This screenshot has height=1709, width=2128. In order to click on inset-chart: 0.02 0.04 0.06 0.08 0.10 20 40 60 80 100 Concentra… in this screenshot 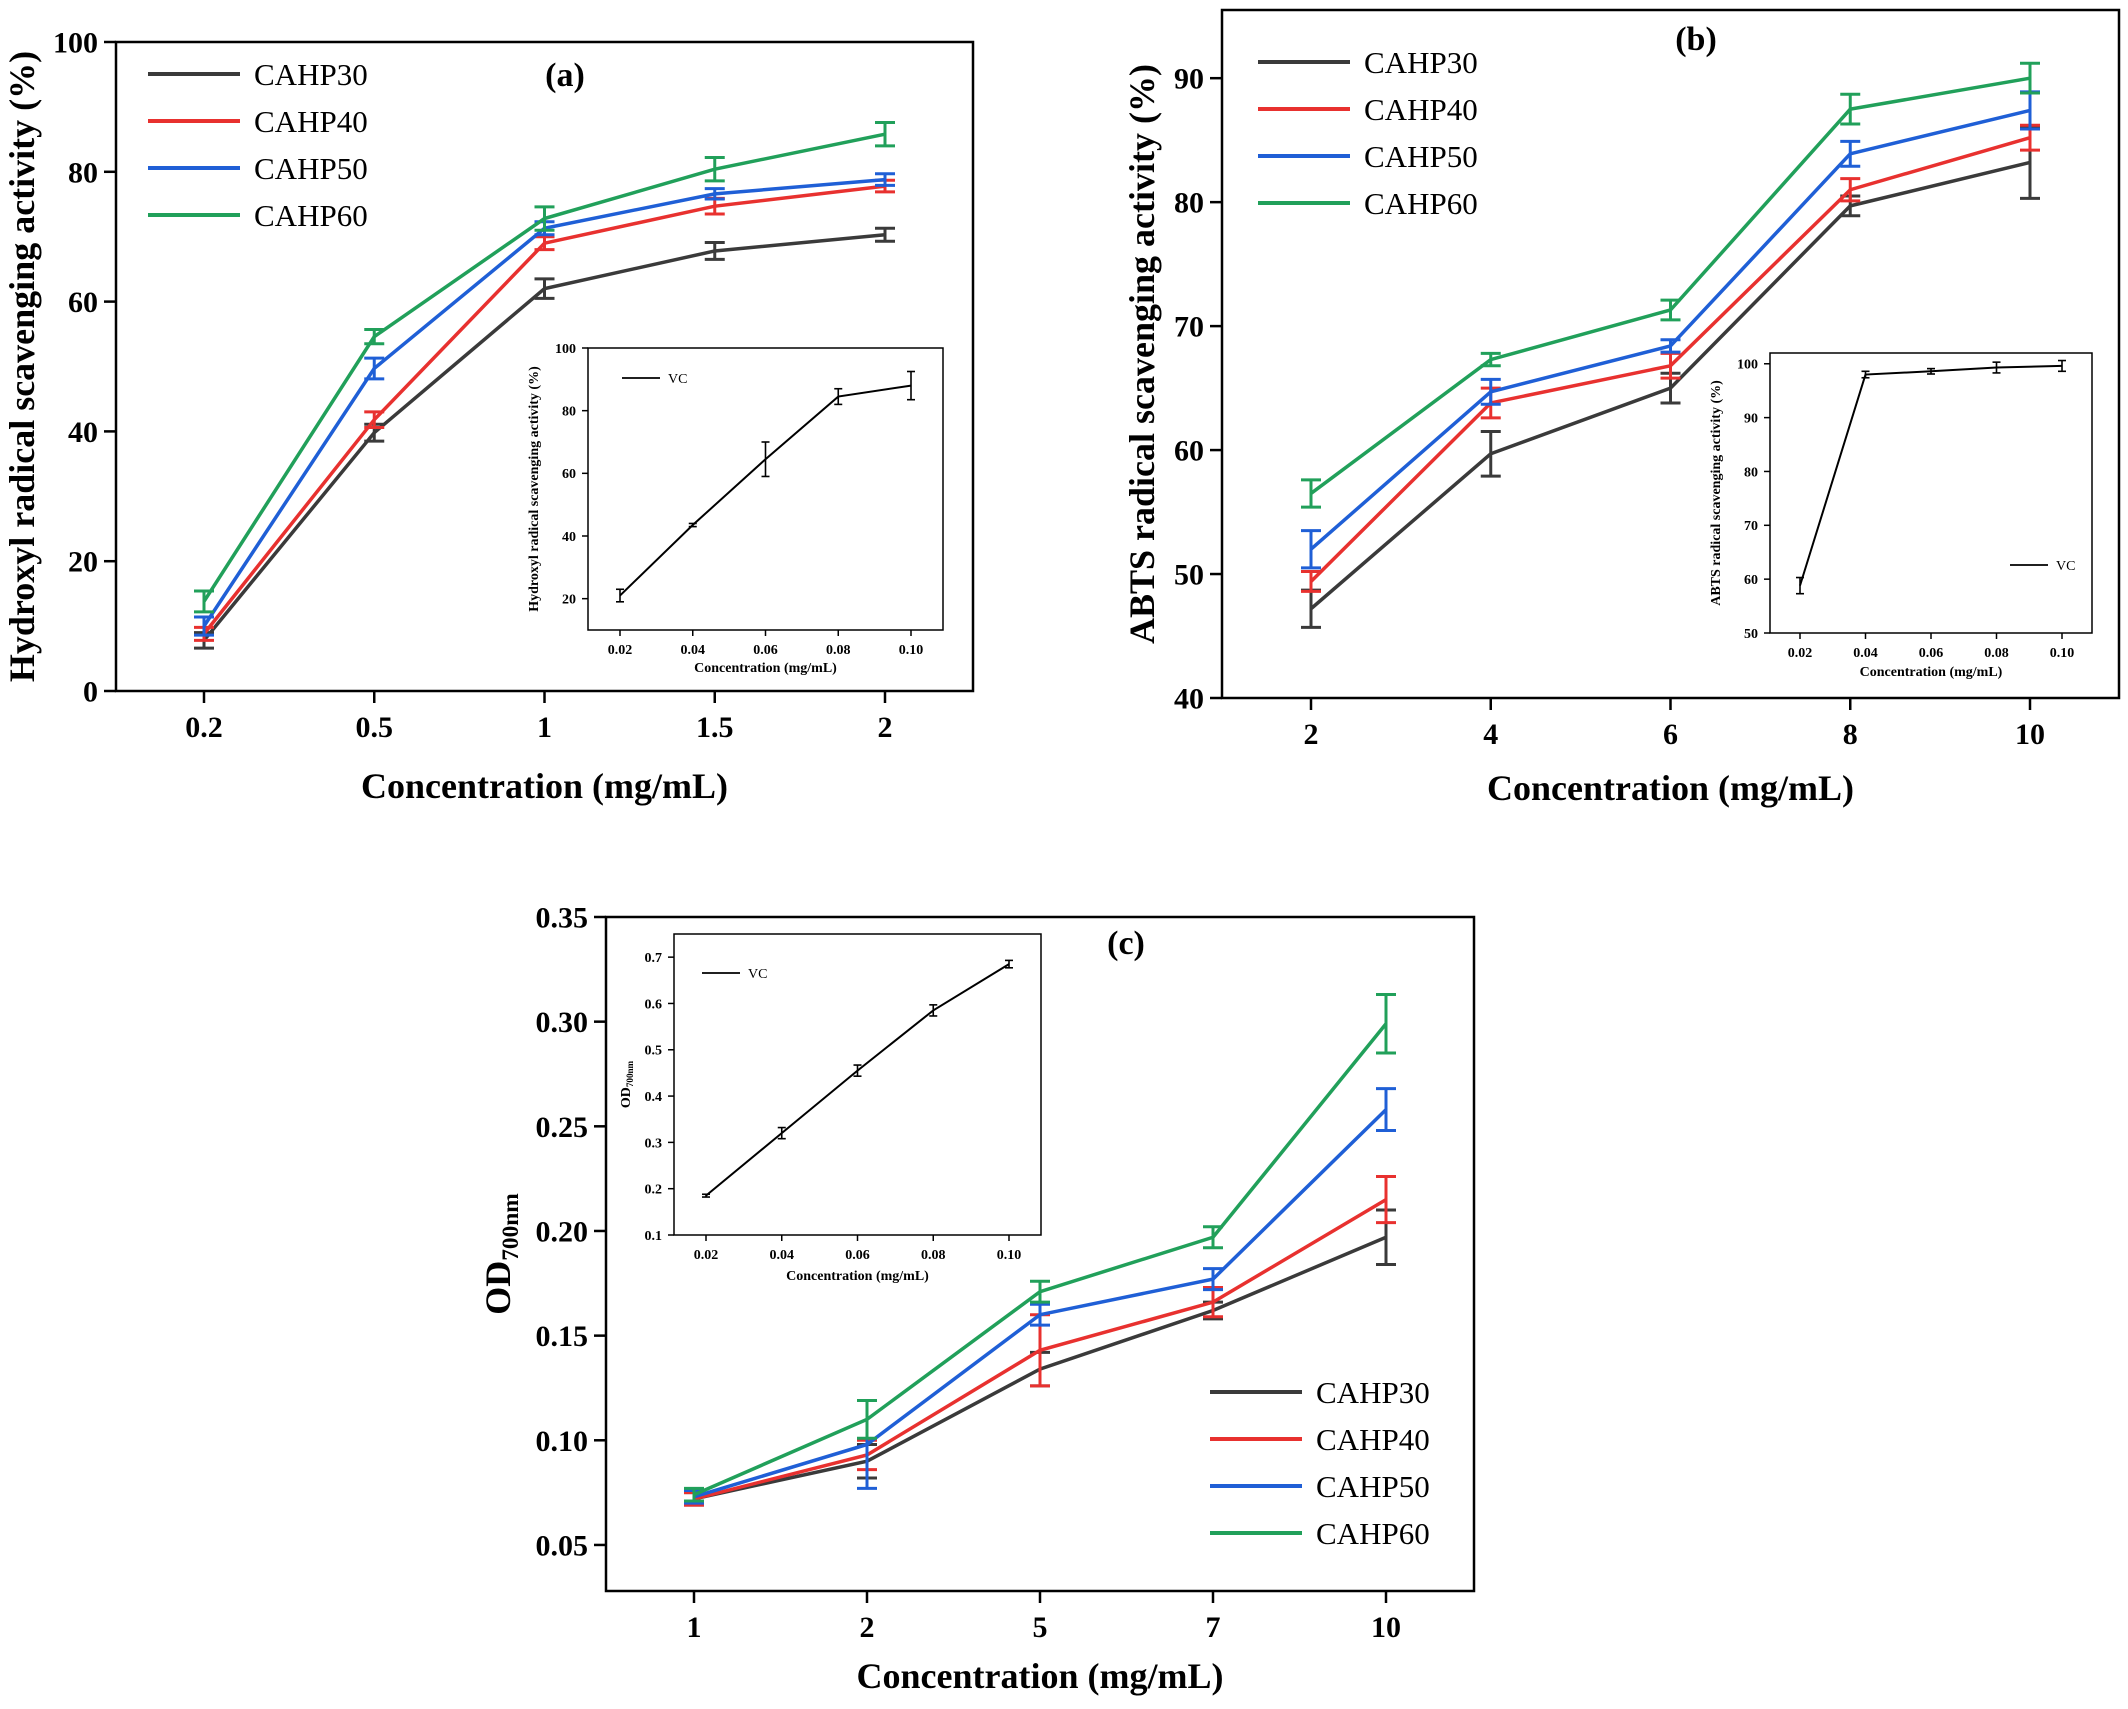, I will do `click(737, 509)`.